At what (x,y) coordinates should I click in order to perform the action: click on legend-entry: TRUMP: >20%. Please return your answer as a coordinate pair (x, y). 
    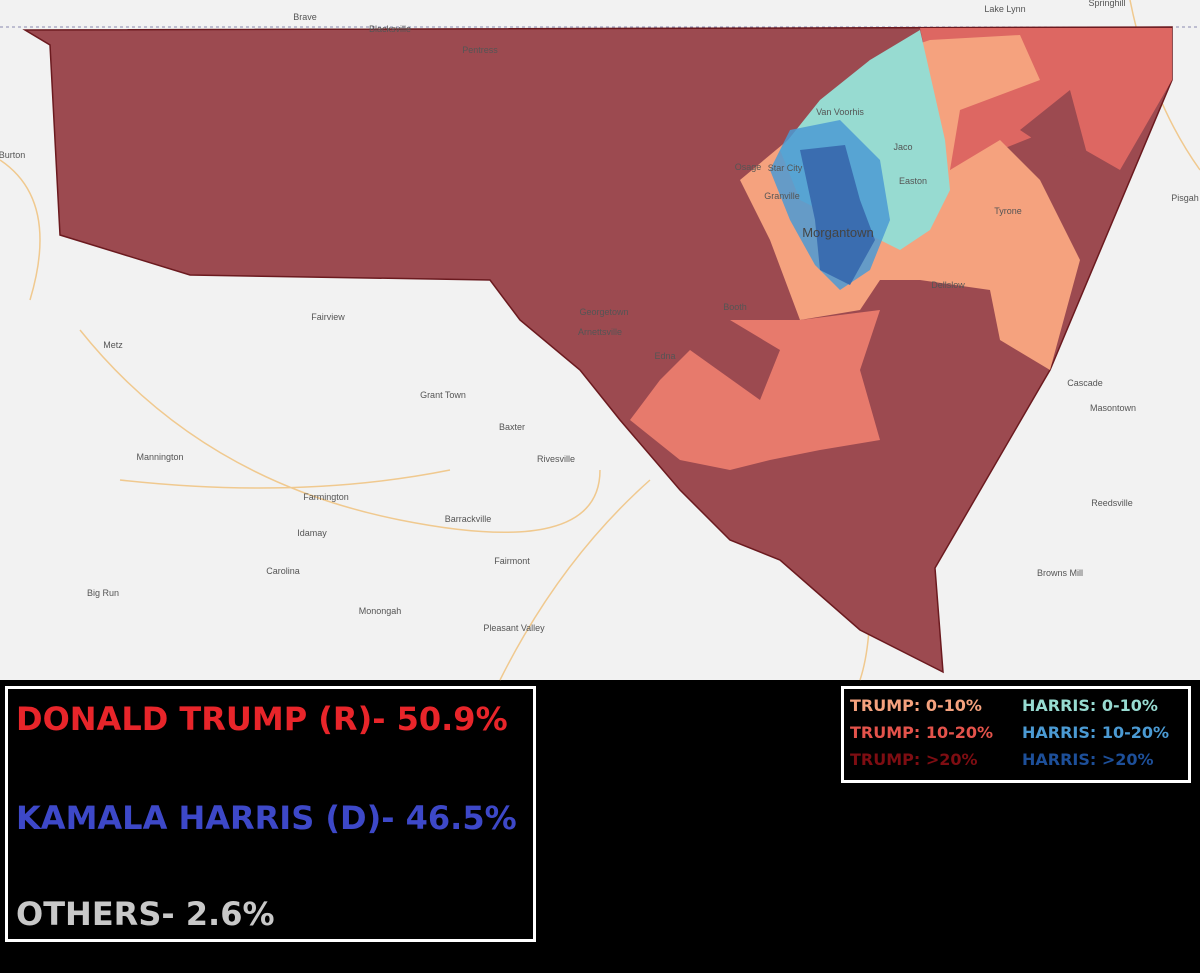
    Looking at the image, I should click on (914, 759).